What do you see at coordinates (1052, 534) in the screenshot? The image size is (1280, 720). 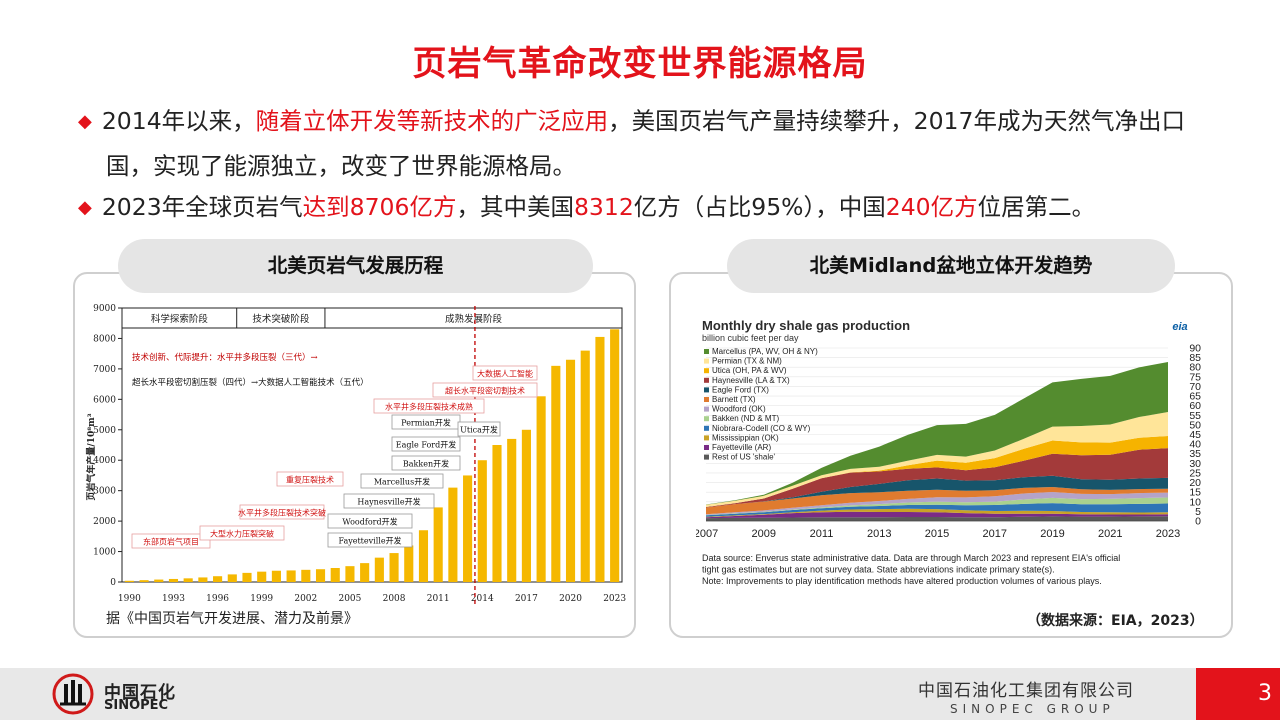 I see `x-tick-label: 2019` at bounding box center [1052, 534].